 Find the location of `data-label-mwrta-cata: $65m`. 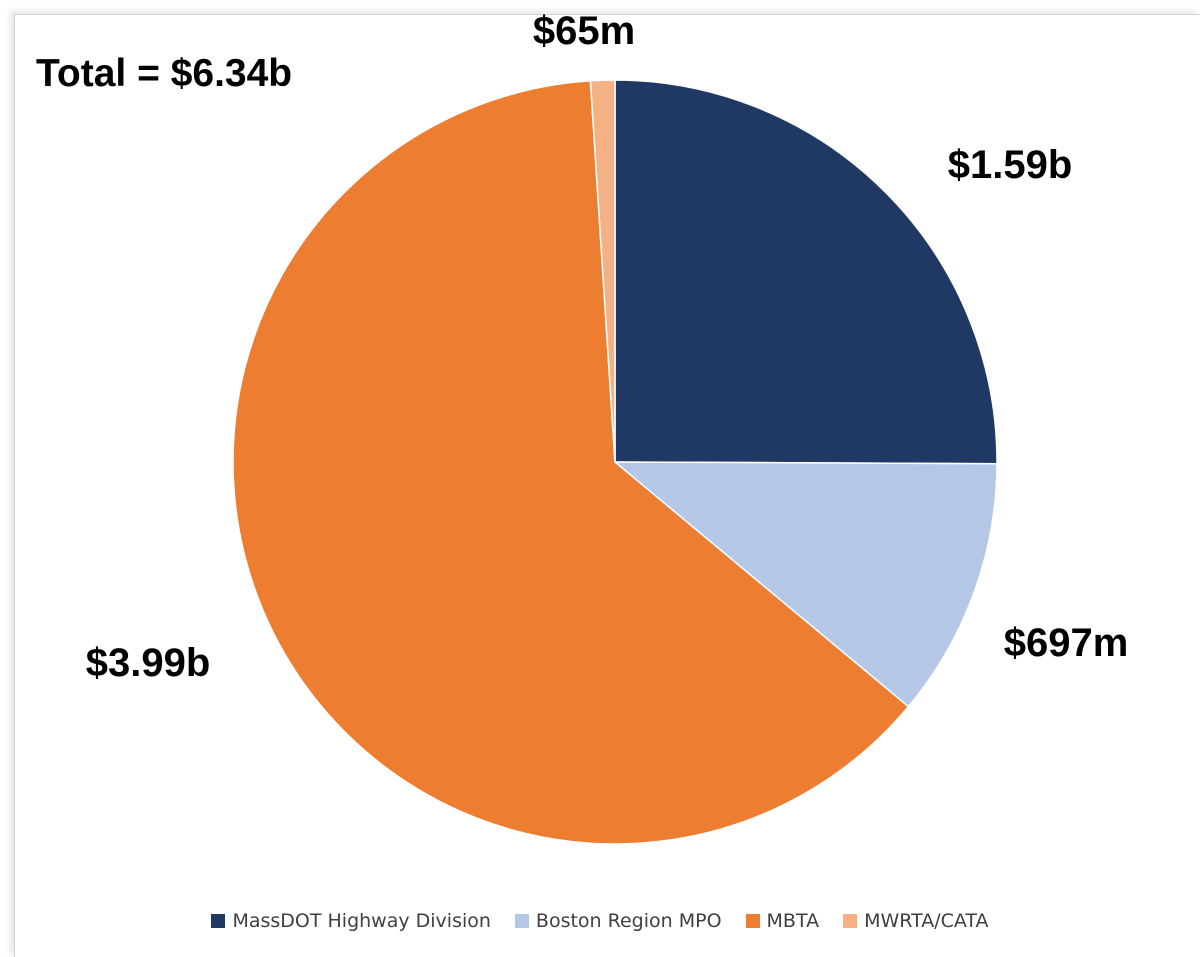

data-label-mwrta-cata: $65m is located at coordinates (584, 31).